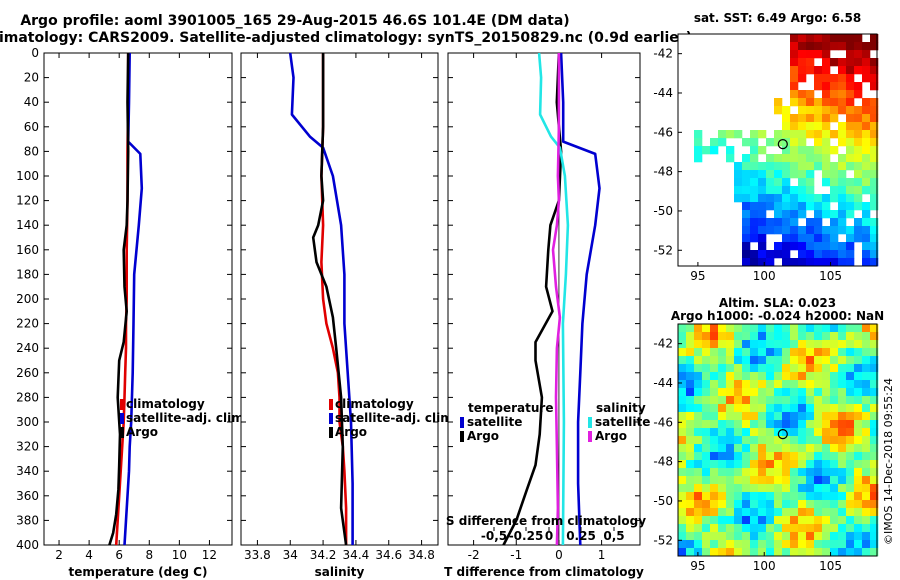 Image resolution: width=900 pixels, height=580 pixels. What do you see at coordinates (777, 303) in the screenshot?
I see `map-title: Altim. SLA: 0.023` at bounding box center [777, 303].